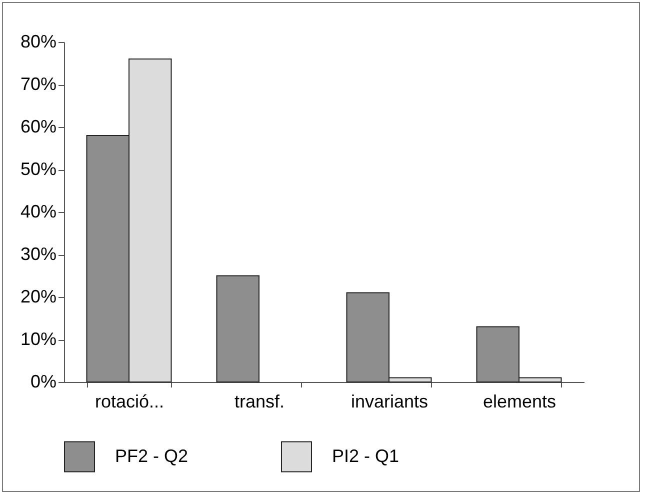 The width and height of the screenshot is (646, 497). What do you see at coordinates (38, 296) in the screenshot?
I see `y-tick-label: 20%` at bounding box center [38, 296].